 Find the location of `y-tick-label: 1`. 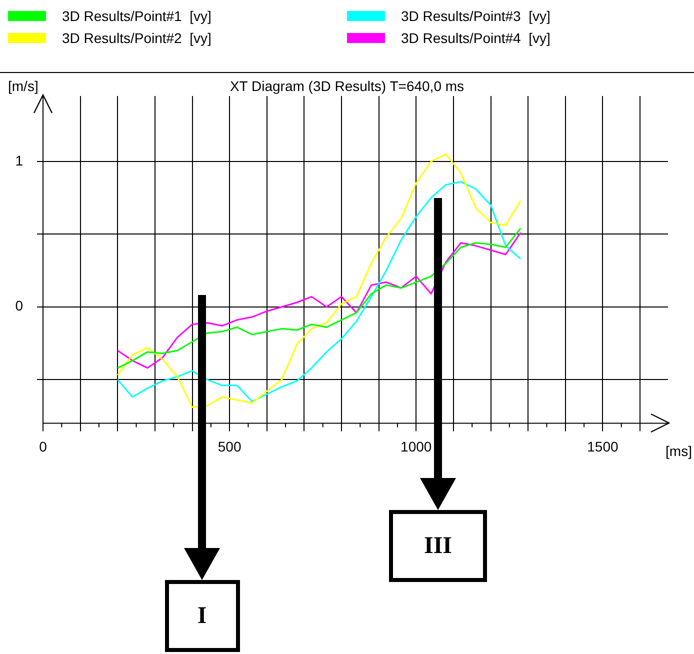

y-tick-label: 1 is located at coordinates (19, 160).